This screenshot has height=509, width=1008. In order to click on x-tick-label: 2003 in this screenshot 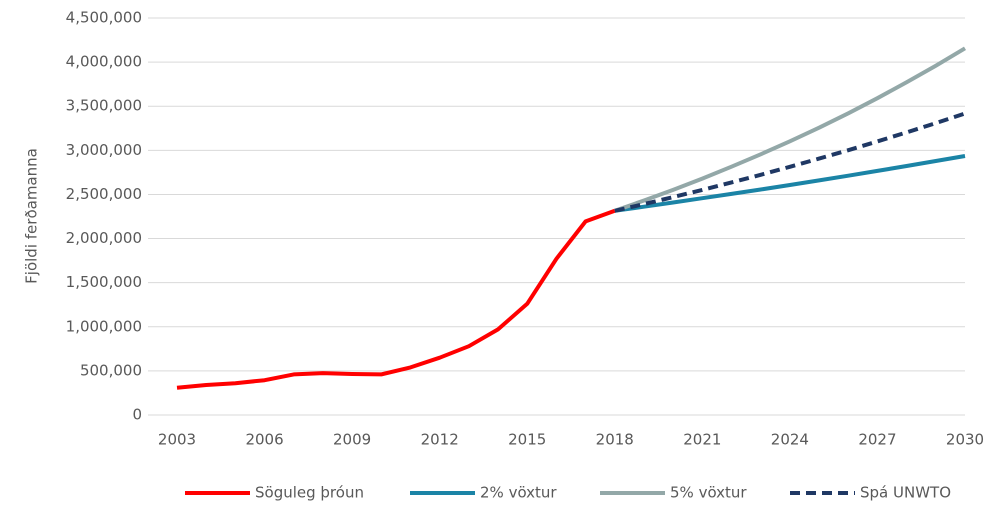, I will do `click(177, 440)`.